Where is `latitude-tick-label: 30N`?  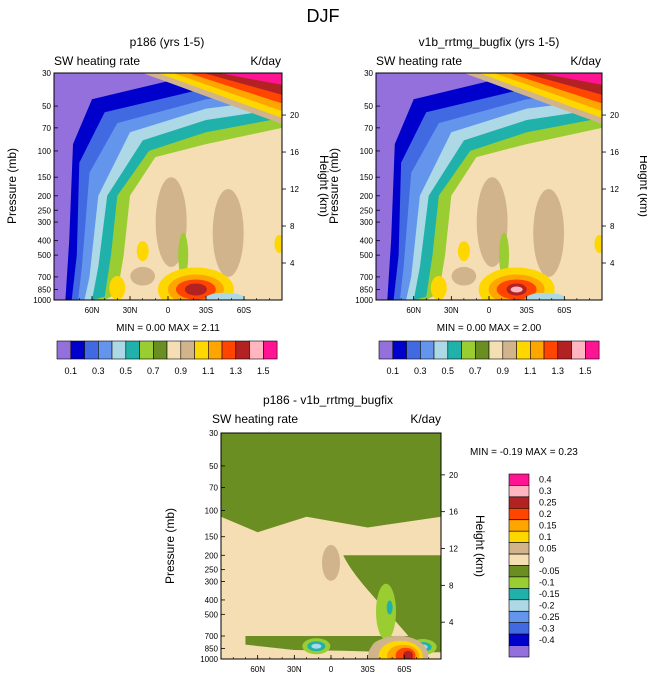
latitude-tick-label: 30N is located at coordinates (294, 669).